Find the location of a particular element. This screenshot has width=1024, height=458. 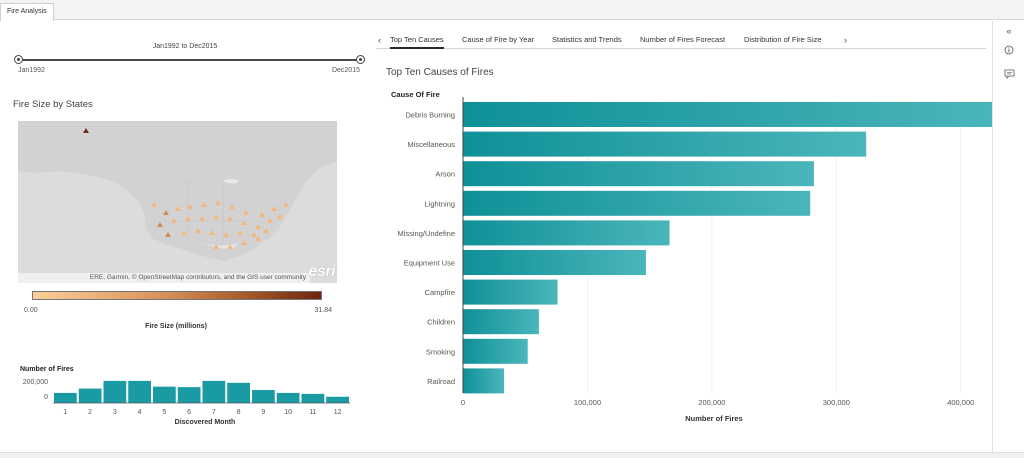

histogram-y-tick: 200,000 is located at coordinates (35, 382).